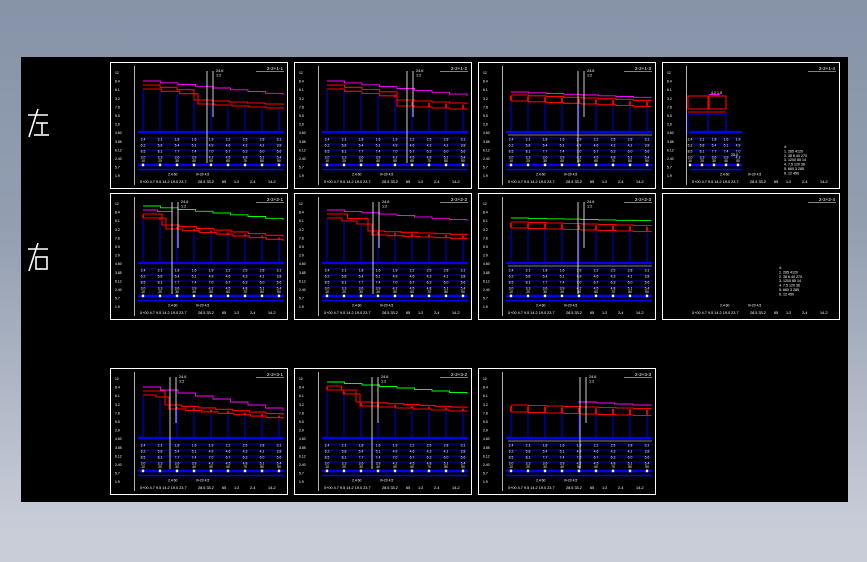 This screenshot has height=562, width=867. I want to click on svg-text: 4.9, so click(579, 145).